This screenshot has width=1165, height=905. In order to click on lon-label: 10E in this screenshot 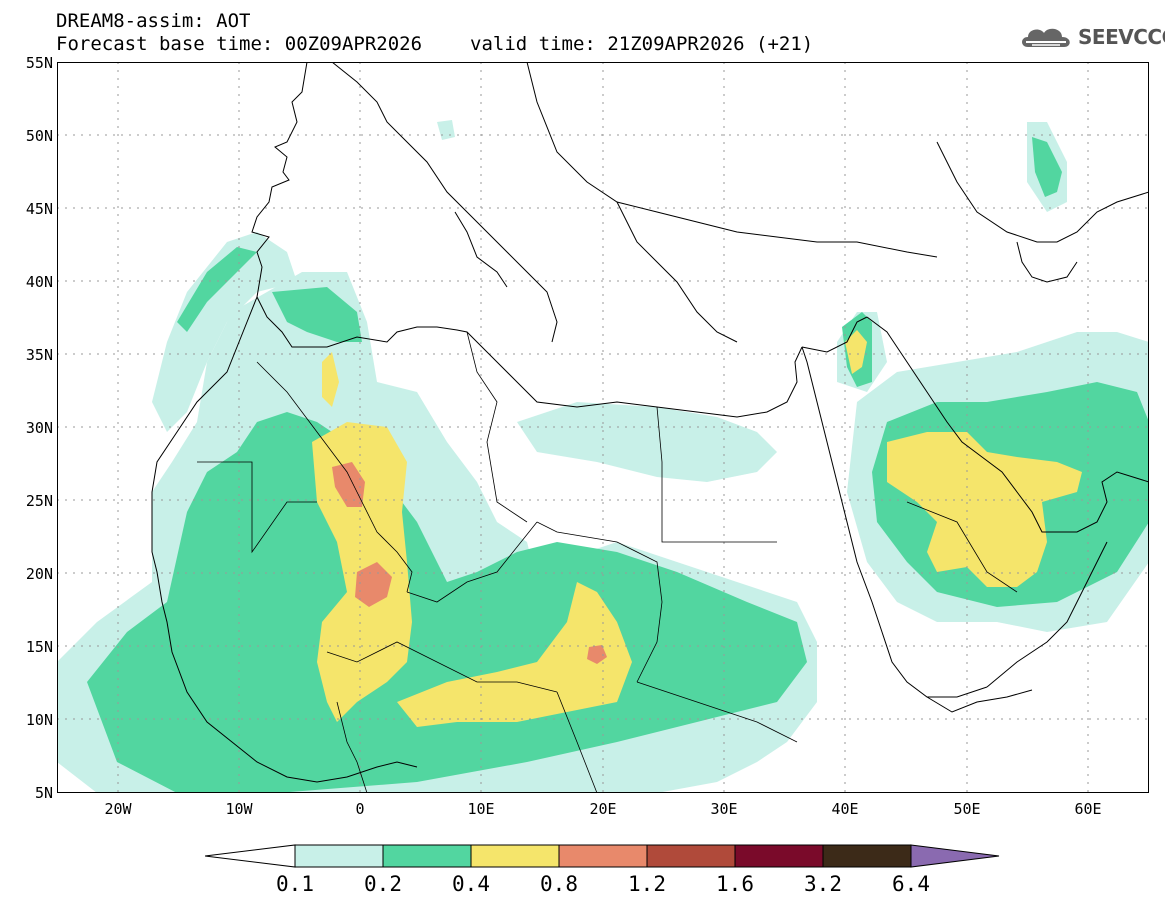, I will do `click(481, 809)`.